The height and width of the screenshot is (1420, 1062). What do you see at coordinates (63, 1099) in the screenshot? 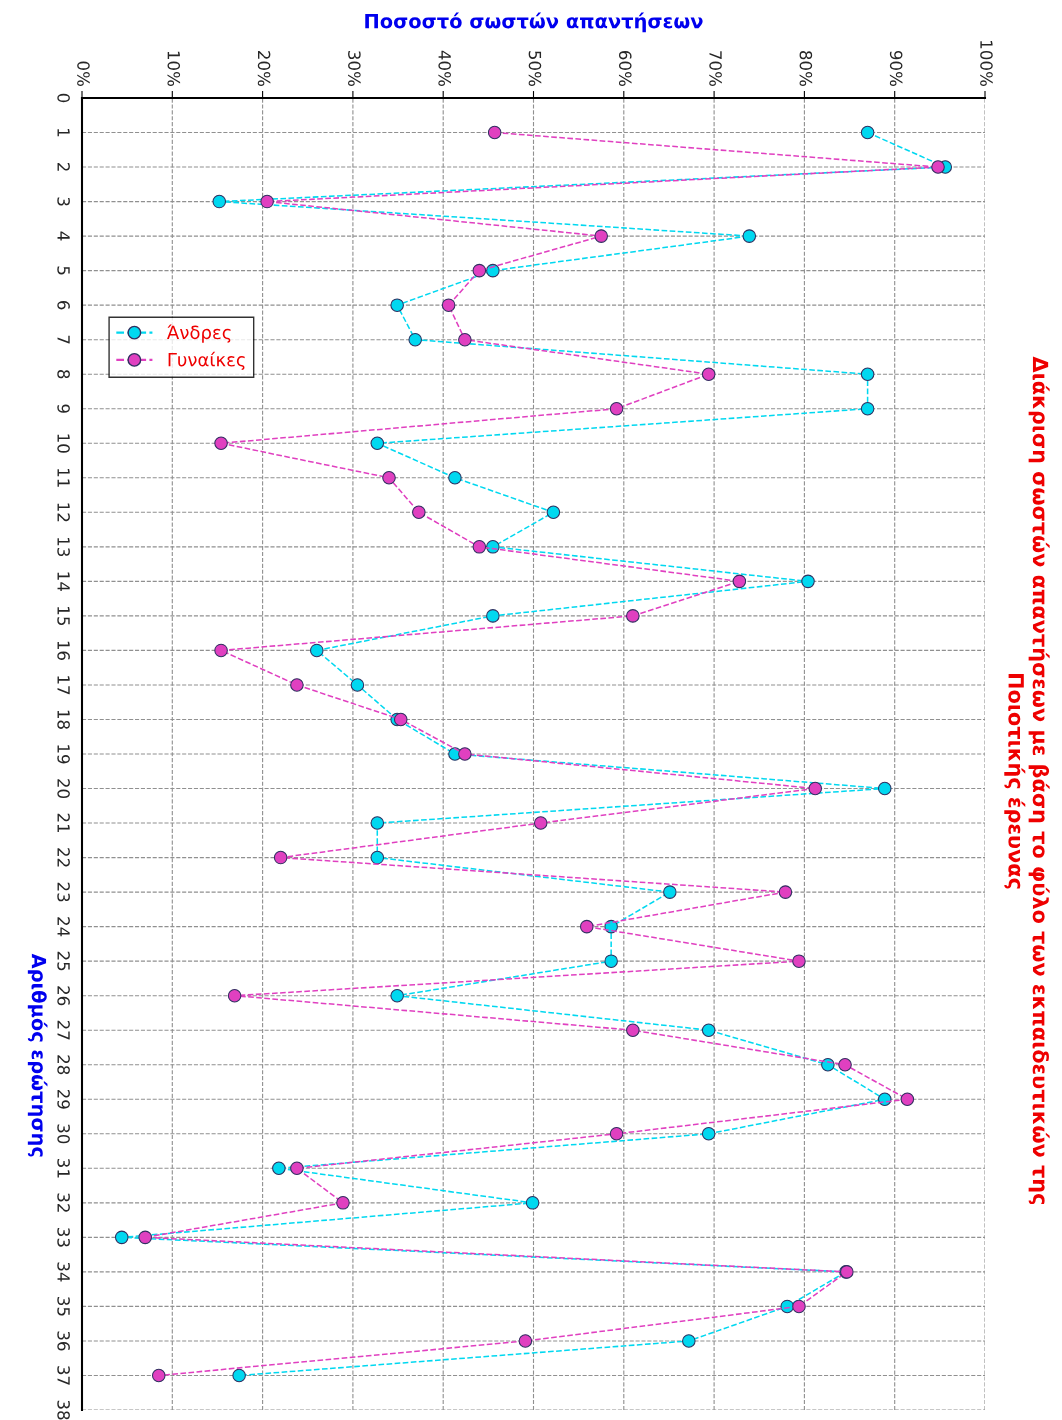
I see `y-tick-label: 29` at bounding box center [63, 1099].